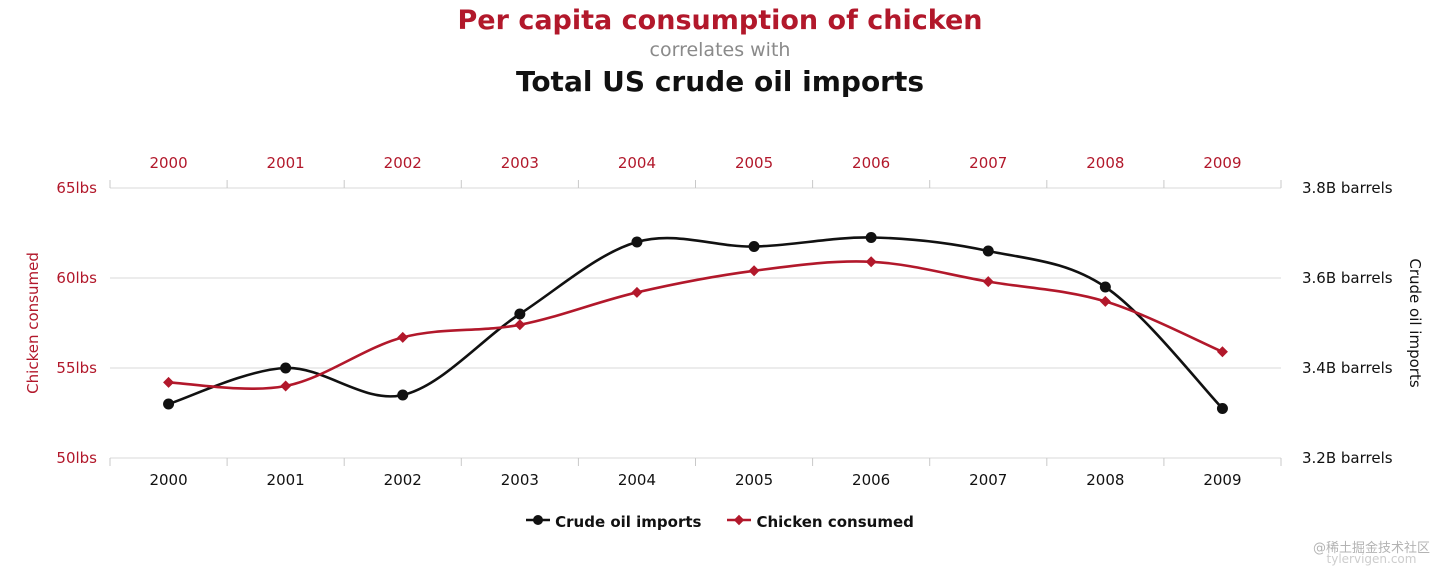 Image resolution: width=1440 pixels, height=568 pixels. I want to click on x-tick-label-top: 2006, so click(871, 163).